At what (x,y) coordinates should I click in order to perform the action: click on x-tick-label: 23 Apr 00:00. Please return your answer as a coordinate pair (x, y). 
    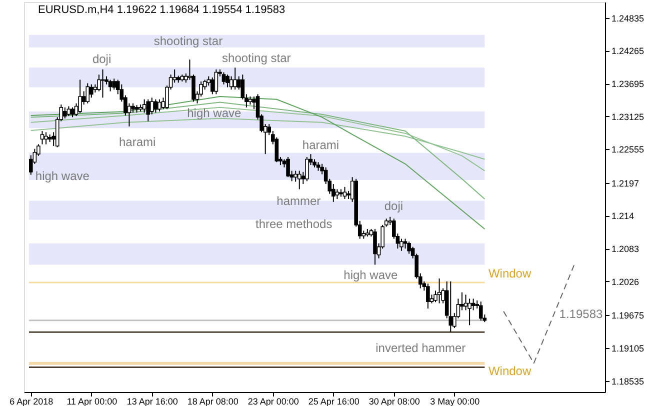
    Looking at the image, I should click on (273, 401).